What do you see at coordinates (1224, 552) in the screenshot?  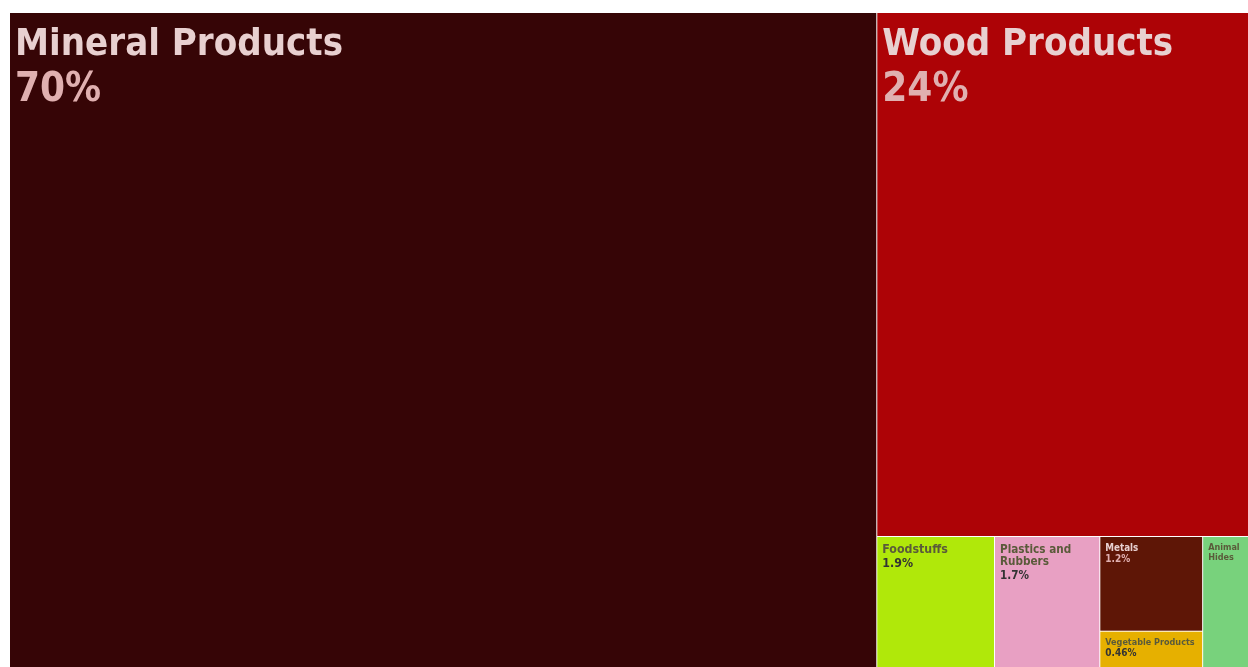 I see `category-label: Animal Hides` at bounding box center [1224, 552].